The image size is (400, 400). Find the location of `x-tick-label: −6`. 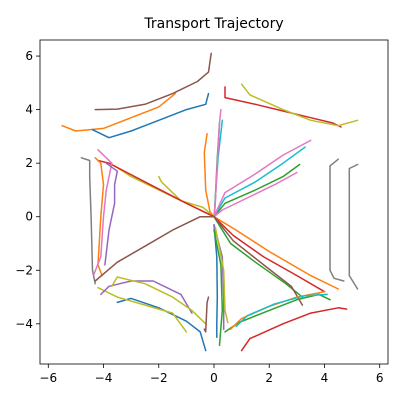

x-tick-label: −6 is located at coordinates (48, 378).